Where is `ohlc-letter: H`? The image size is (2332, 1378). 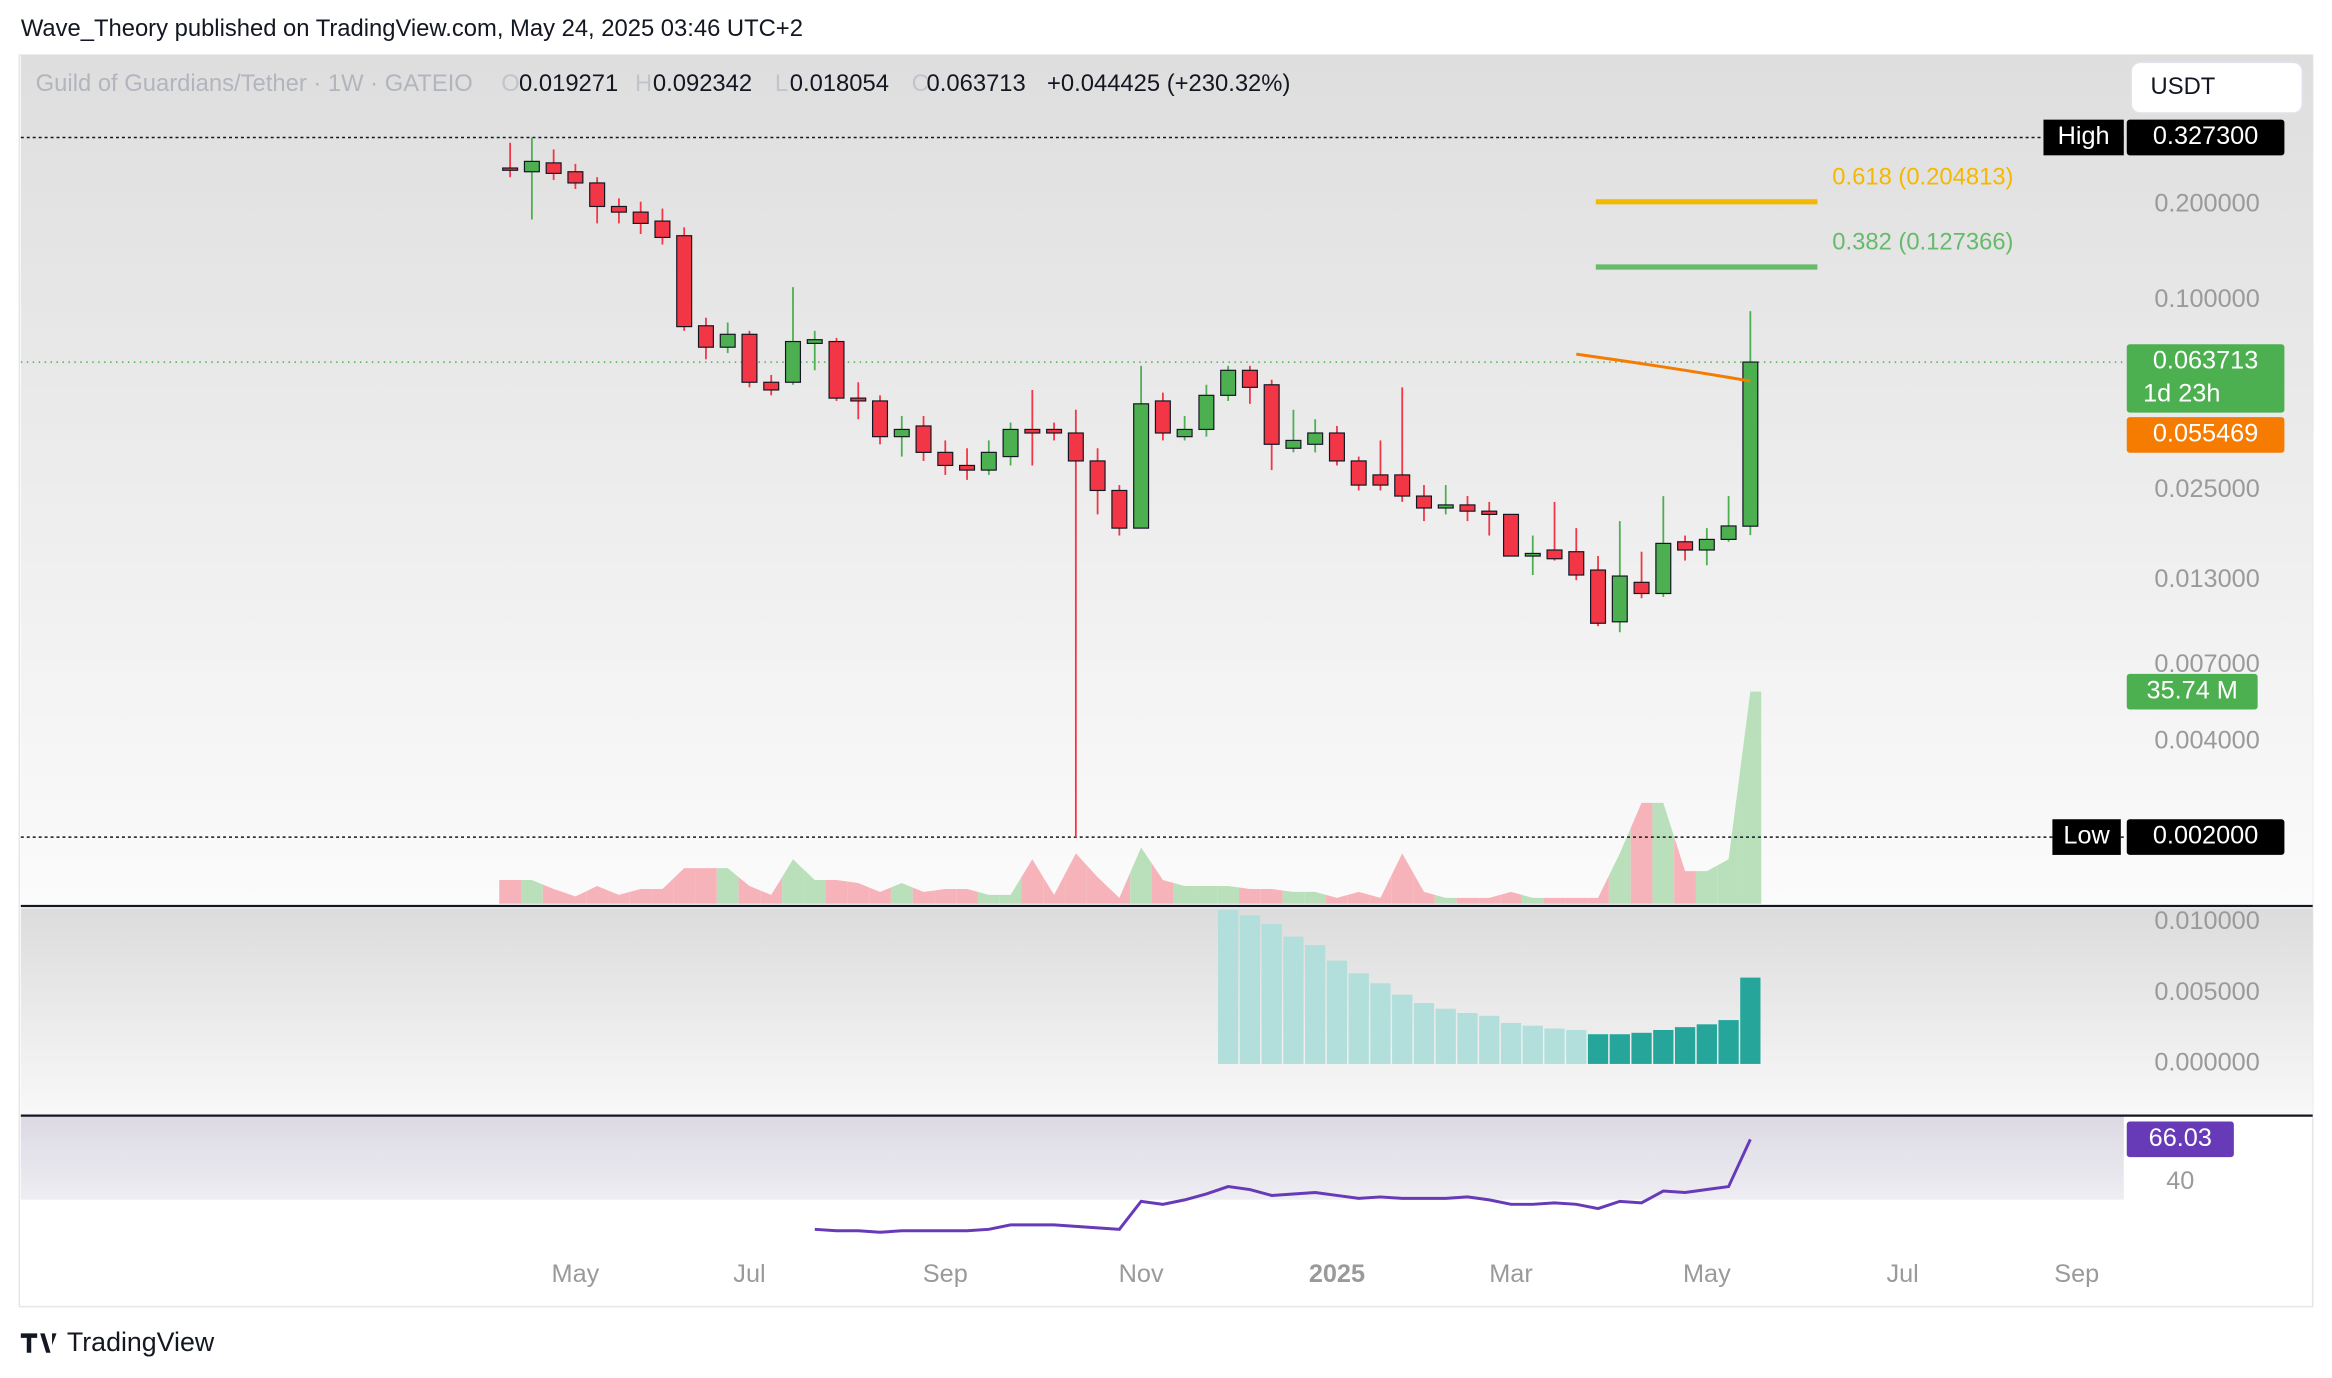 ohlc-letter: H is located at coordinates (643, 83).